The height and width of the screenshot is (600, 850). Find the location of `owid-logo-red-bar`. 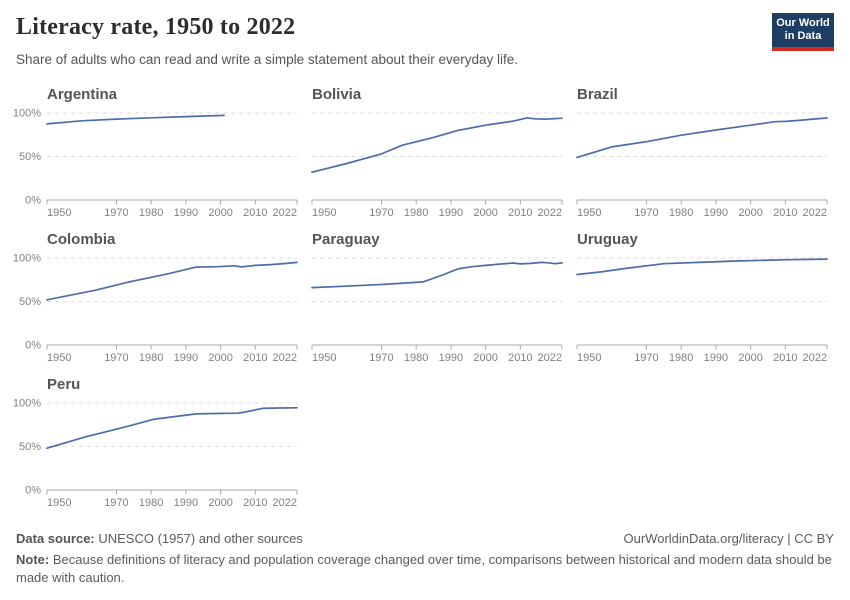

owid-logo-red-bar is located at coordinates (803, 49).